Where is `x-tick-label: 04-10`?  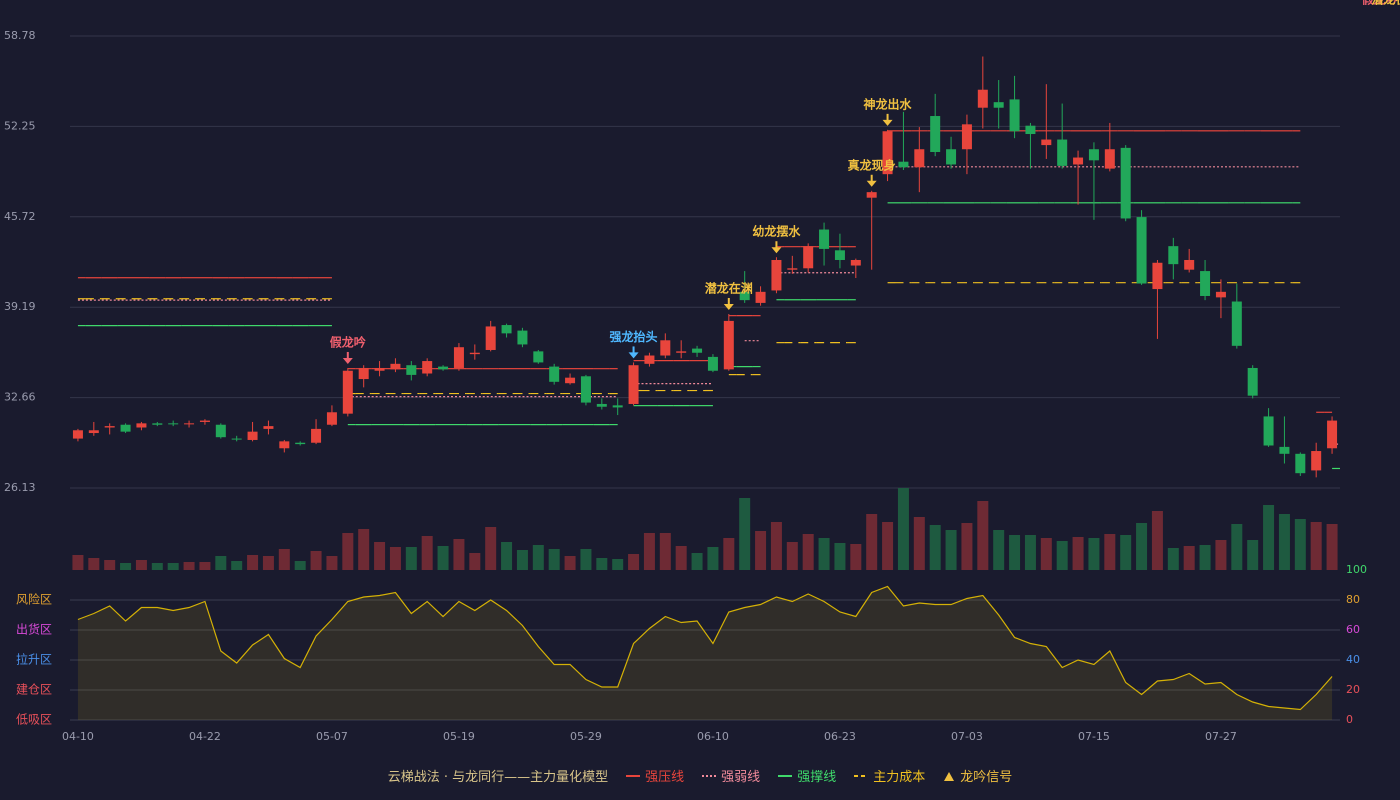 x-tick-label: 04-10 is located at coordinates (78, 736).